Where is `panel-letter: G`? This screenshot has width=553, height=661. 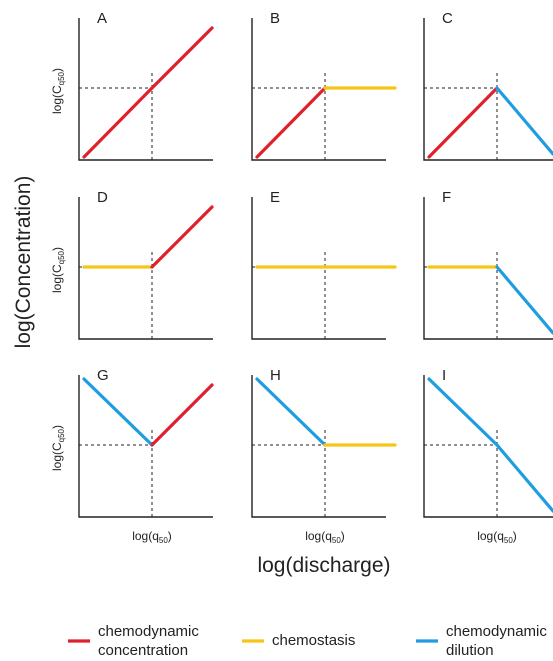
panel-letter: G is located at coordinates (103, 375).